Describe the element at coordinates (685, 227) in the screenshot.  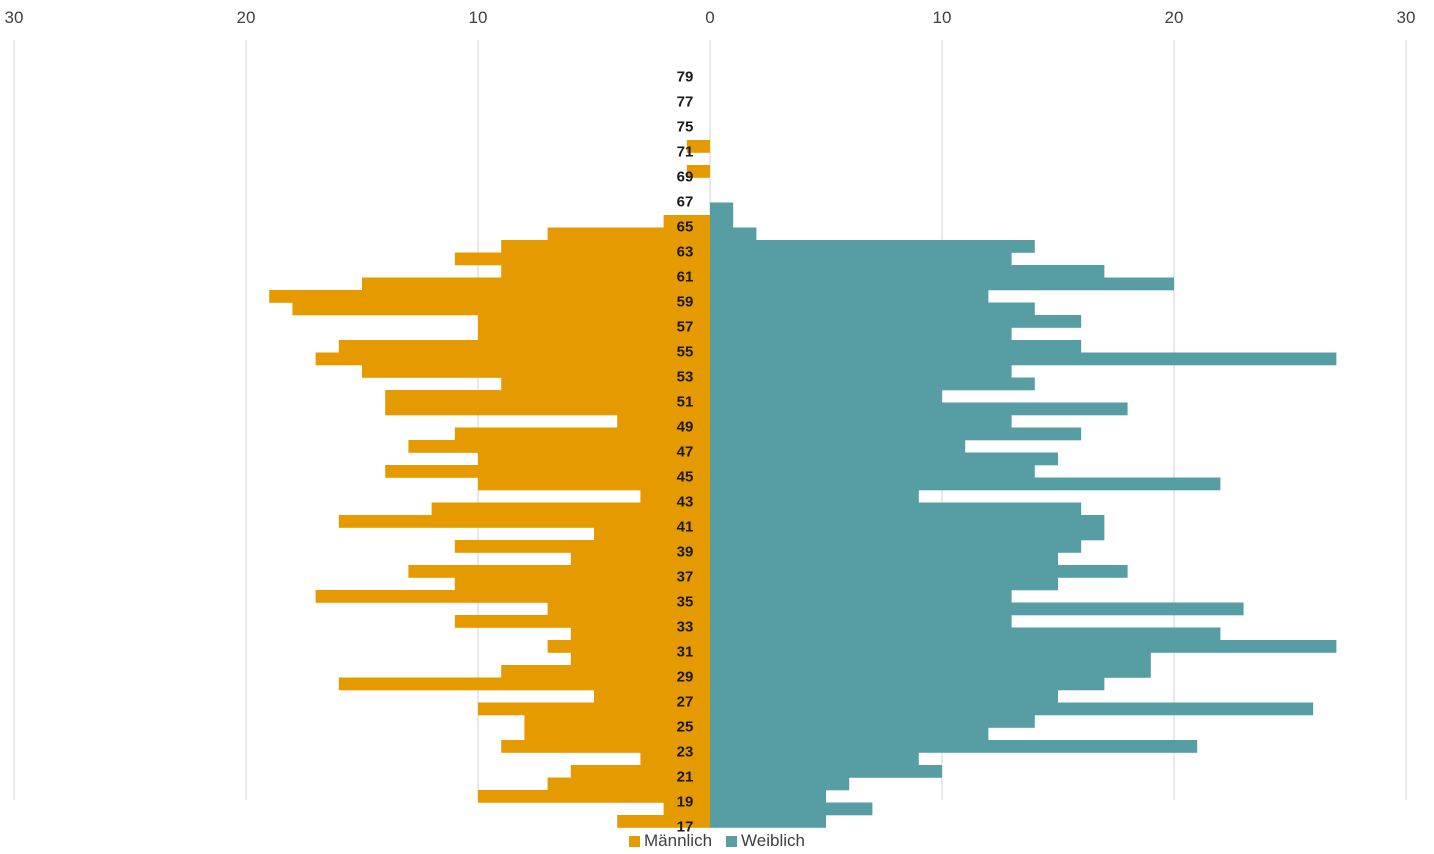
I see `age-tick-label: 65` at that location.